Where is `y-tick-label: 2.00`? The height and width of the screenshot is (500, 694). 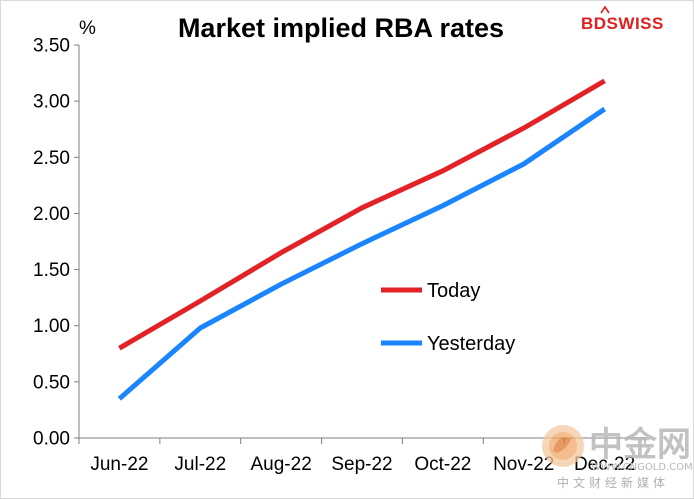
y-tick-label: 2.00 is located at coordinates (51, 214).